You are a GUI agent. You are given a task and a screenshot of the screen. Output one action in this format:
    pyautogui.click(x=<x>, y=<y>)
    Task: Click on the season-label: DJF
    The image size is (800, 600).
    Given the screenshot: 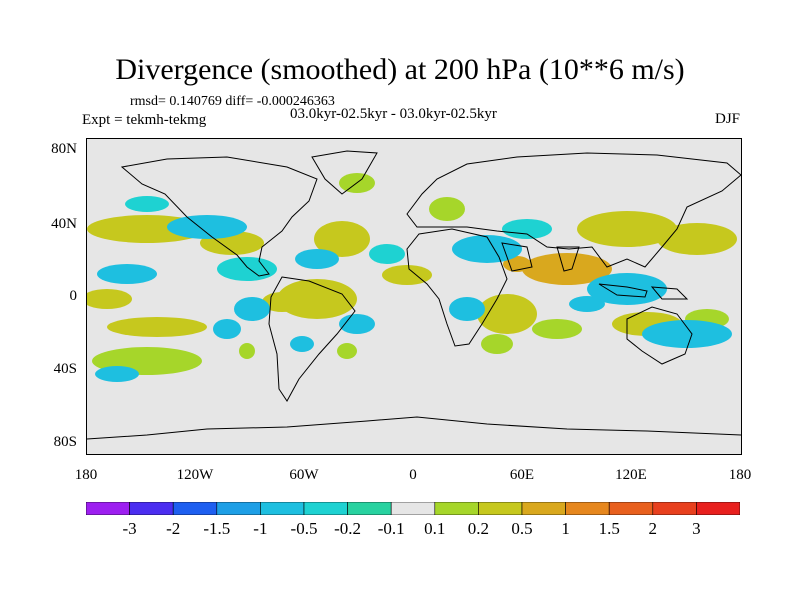 What is the action you would take?
    pyautogui.click(x=727, y=119)
    